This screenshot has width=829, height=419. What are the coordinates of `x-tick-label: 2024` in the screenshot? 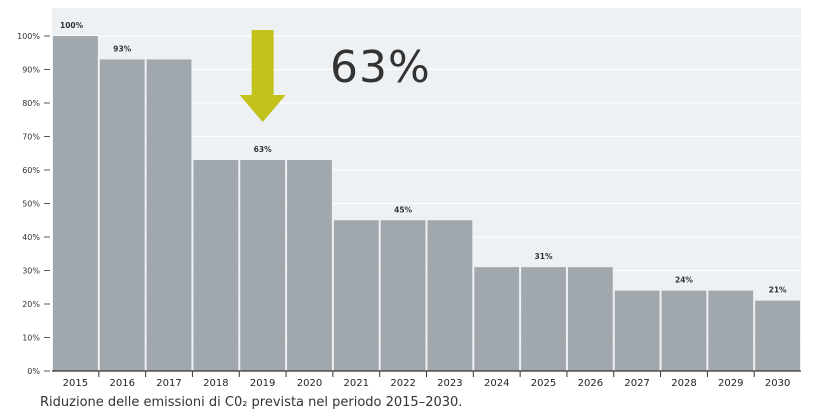 It's located at (496, 383).